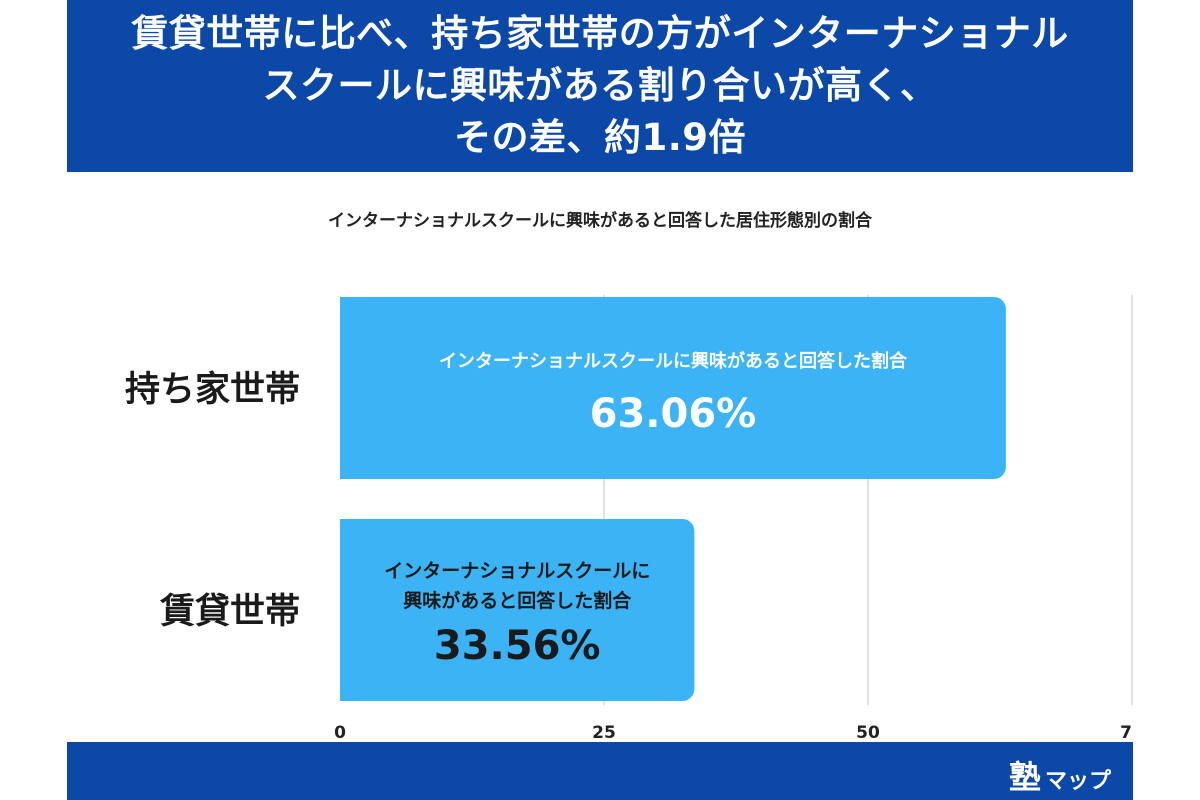 Image resolution: width=1200 pixels, height=800 pixels. What do you see at coordinates (600, 137) in the screenshot?
I see `headline-line-3: その差、約1.9倍` at bounding box center [600, 137].